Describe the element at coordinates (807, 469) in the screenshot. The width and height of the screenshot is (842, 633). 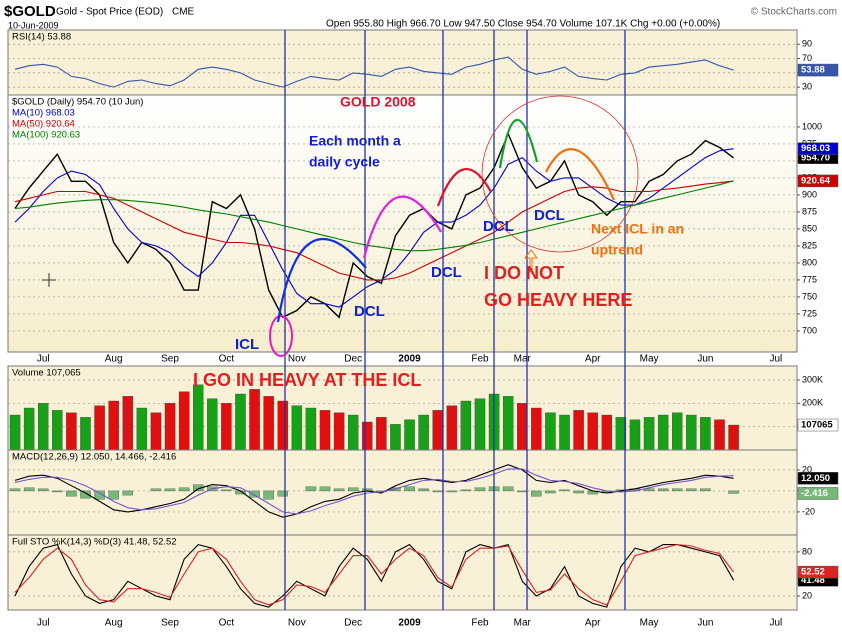
I see `y-tick-label: 20` at that location.